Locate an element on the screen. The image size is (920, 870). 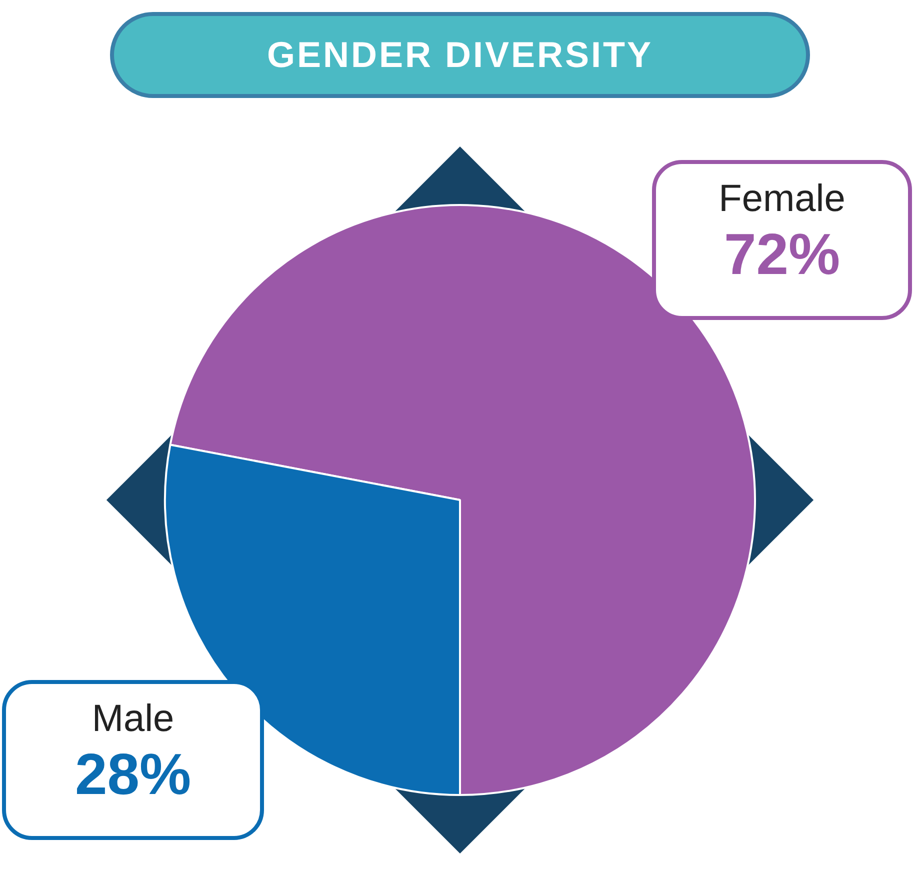
chart-title: GENDER DIVERSITY is located at coordinates (460, 55).